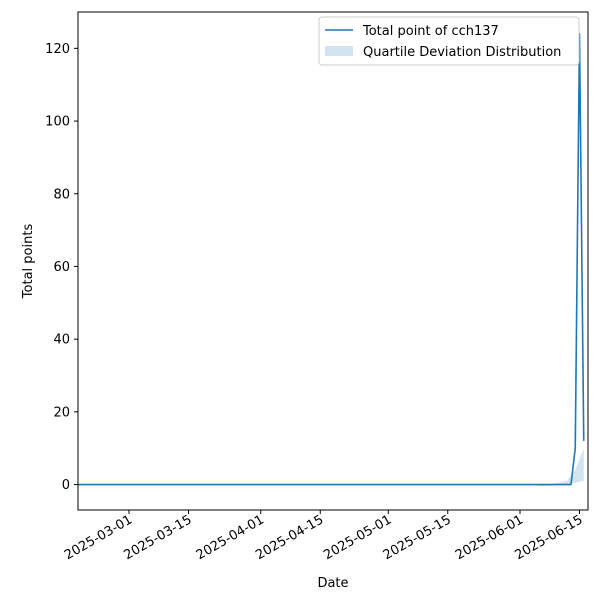 The image size is (600, 600). What do you see at coordinates (289, 537) in the screenshot?
I see `x-tick-label: 2025-04-15` at bounding box center [289, 537].